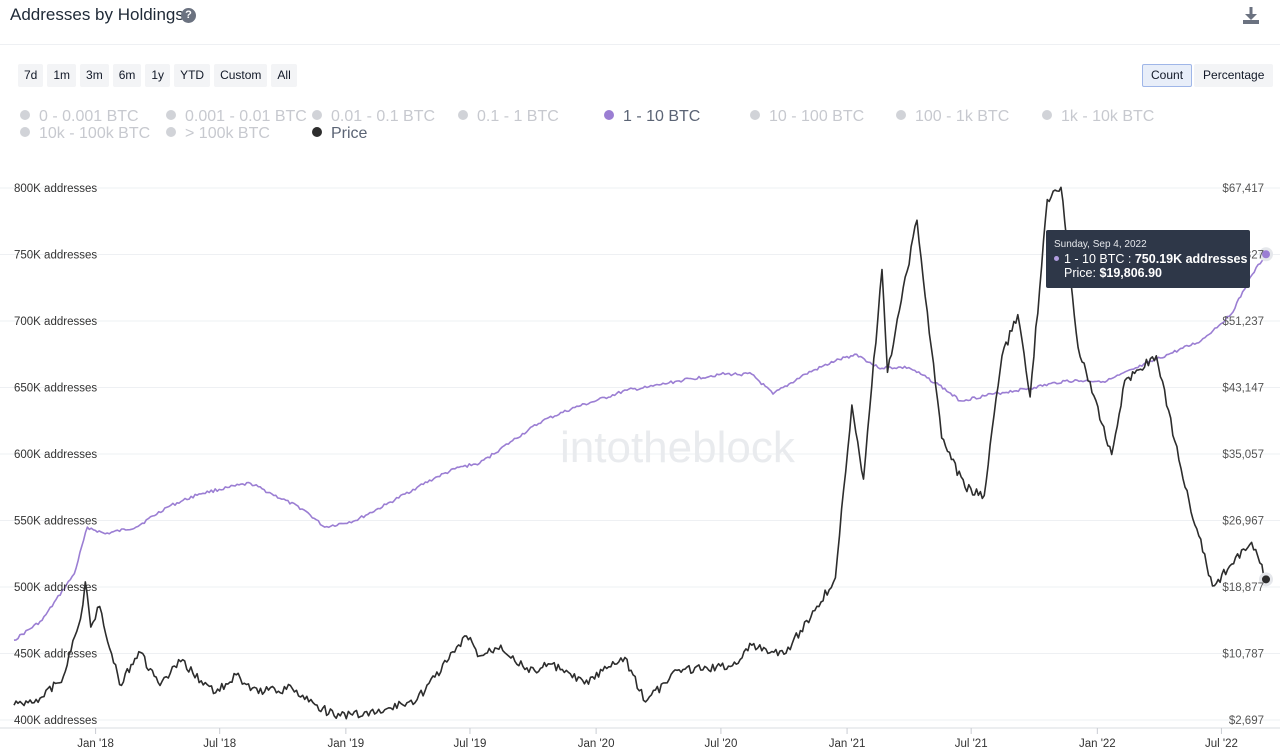 The image size is (1280, 756). What do you see at coordinates (847, 744) in the screenshot?
I see `x-tick-label: Jan '21` at bounding box center [847, 744].